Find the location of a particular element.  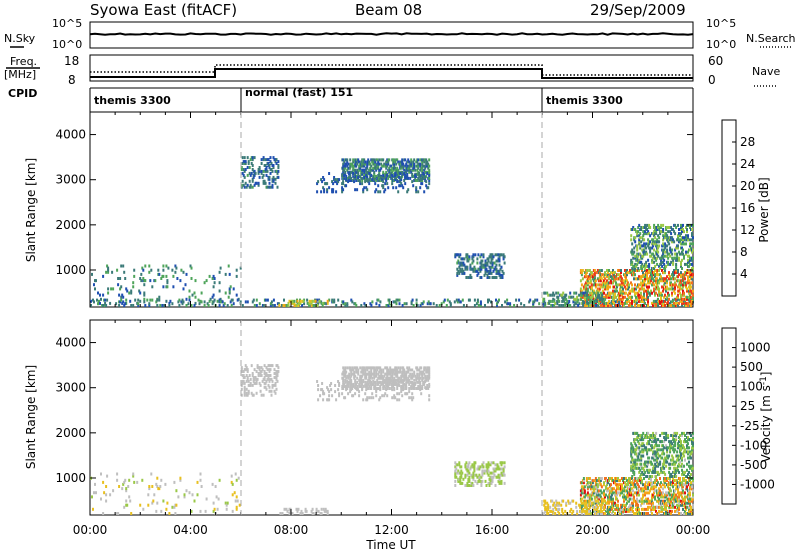

nave-tick-bottom: 0 is located at coordinates (712, 80).